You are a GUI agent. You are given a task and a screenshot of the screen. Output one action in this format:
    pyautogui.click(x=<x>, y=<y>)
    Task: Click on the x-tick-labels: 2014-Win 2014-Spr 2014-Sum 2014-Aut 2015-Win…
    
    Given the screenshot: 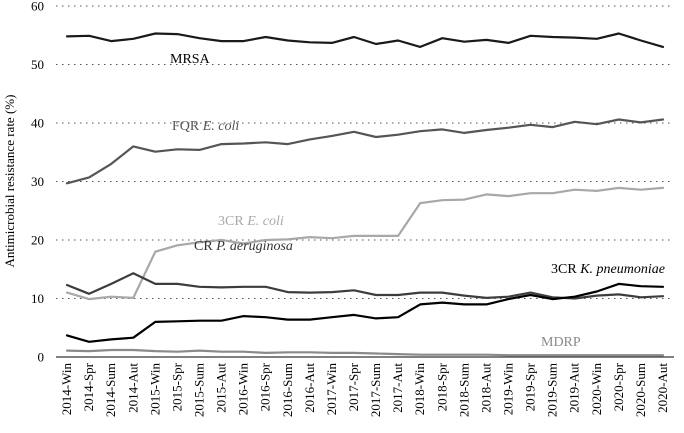 What is the action you would take?
    pyautogui.click(x=364, y=389)
    